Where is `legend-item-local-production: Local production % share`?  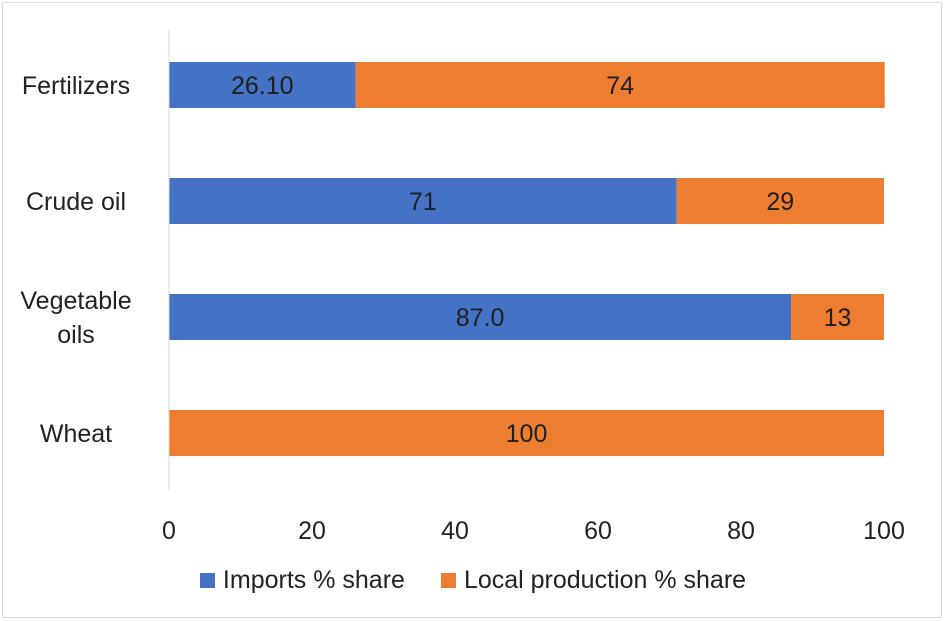
legend-item-local-production: Local production % share is located at coordinates (593, 580).